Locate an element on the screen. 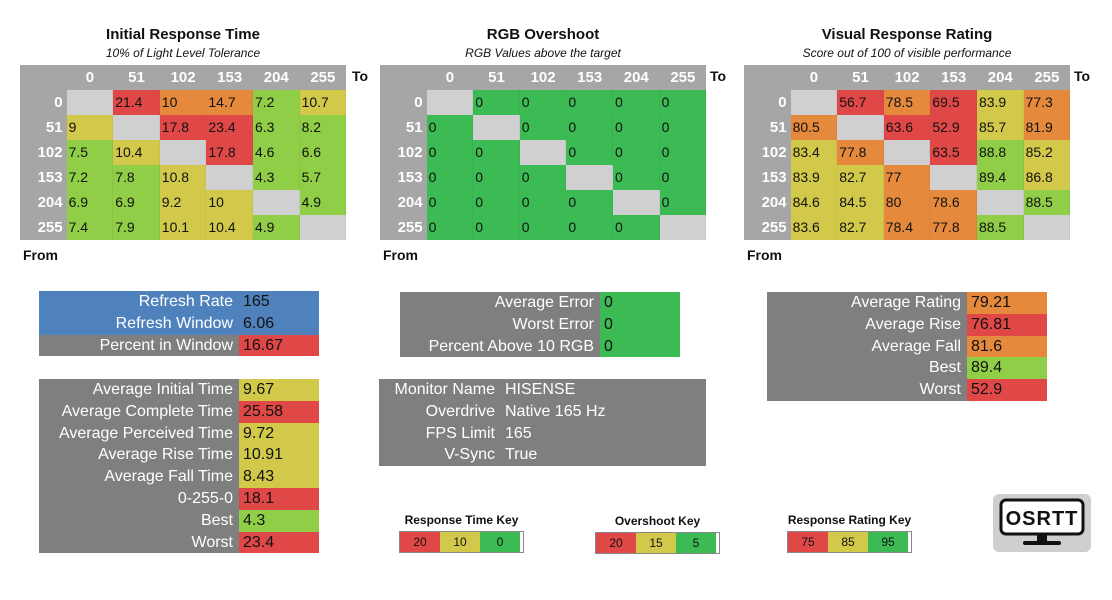  heatmap-cell: 7.4 is located at coordinates (90, 227).